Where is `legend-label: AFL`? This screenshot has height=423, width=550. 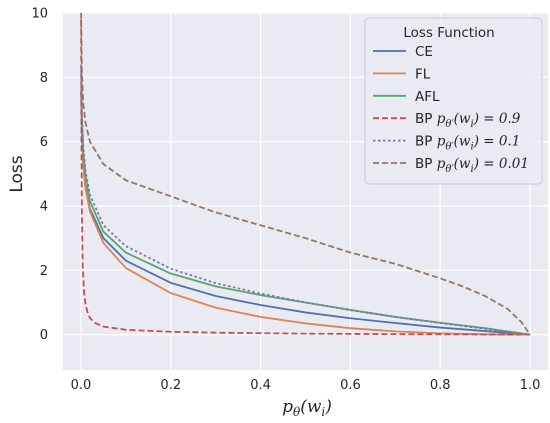
legend-label: AFL is located at coordinates (427, 97).